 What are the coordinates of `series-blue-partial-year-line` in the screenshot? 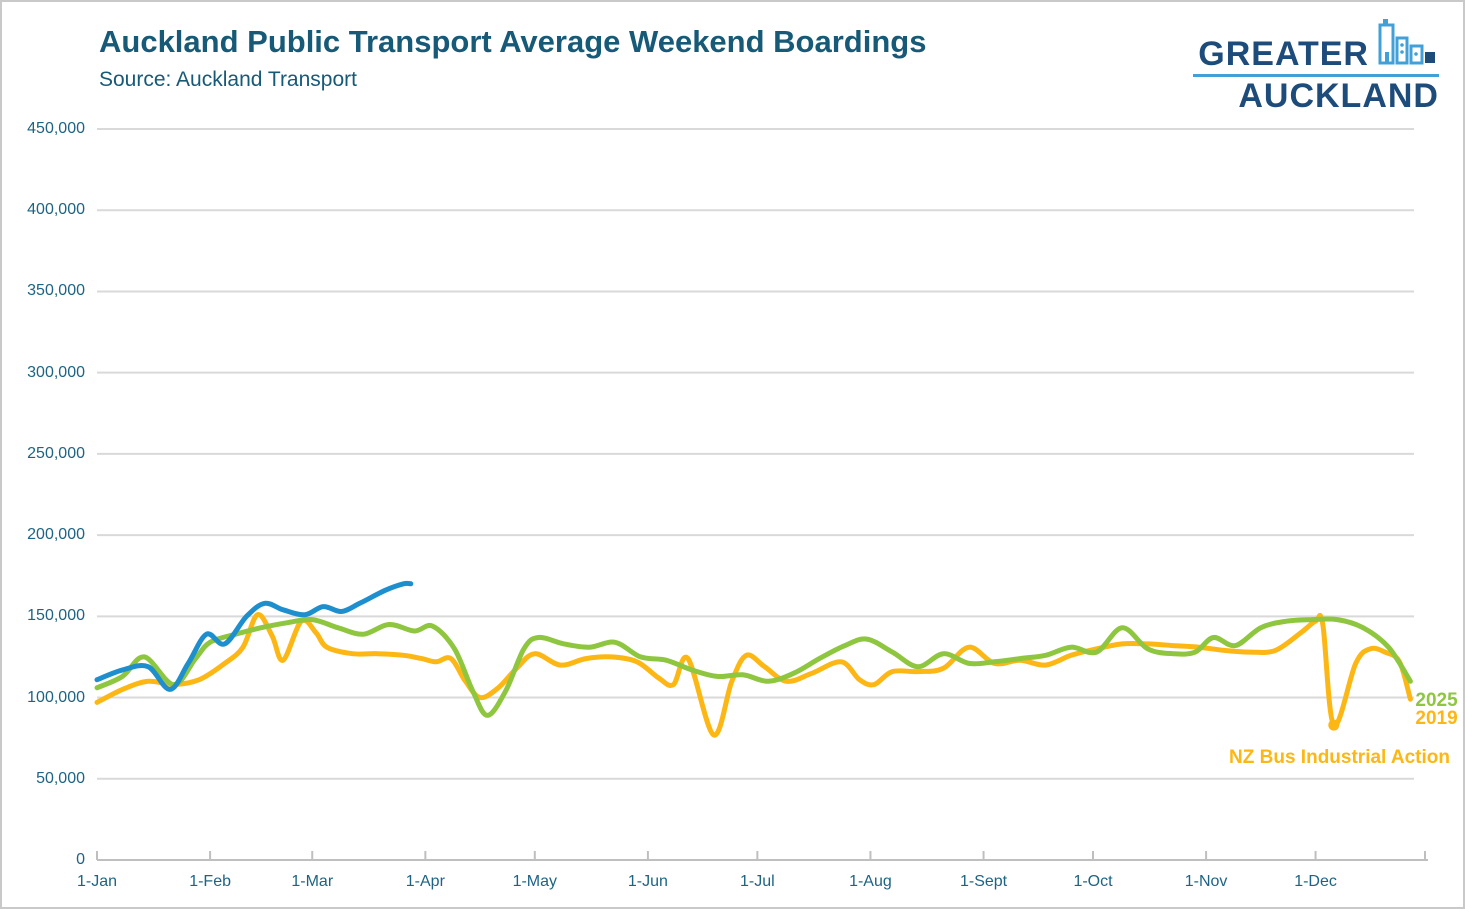 It's located at (254, 636).